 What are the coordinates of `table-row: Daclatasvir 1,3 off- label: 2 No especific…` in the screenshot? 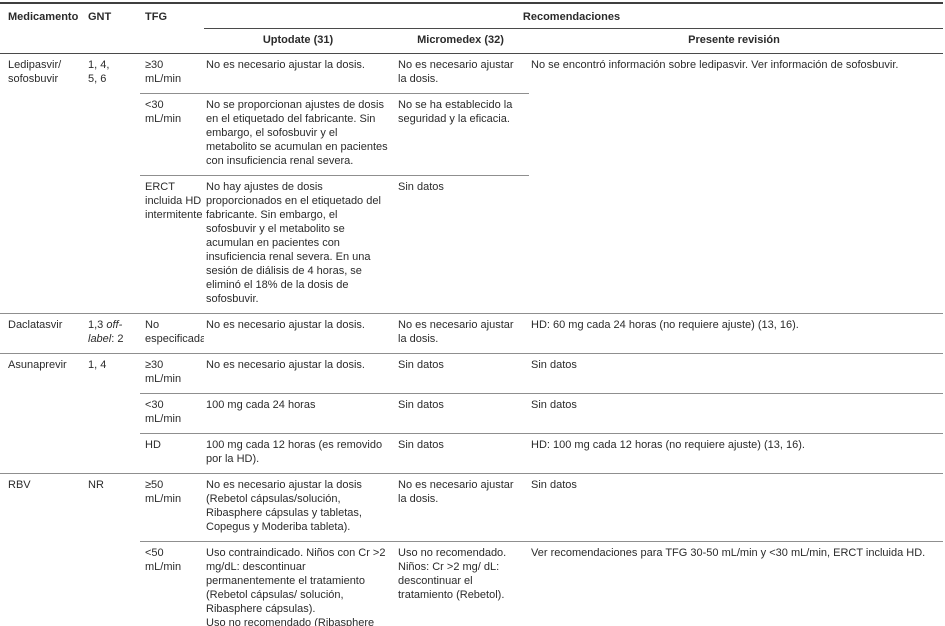 It's located at (472, 333).